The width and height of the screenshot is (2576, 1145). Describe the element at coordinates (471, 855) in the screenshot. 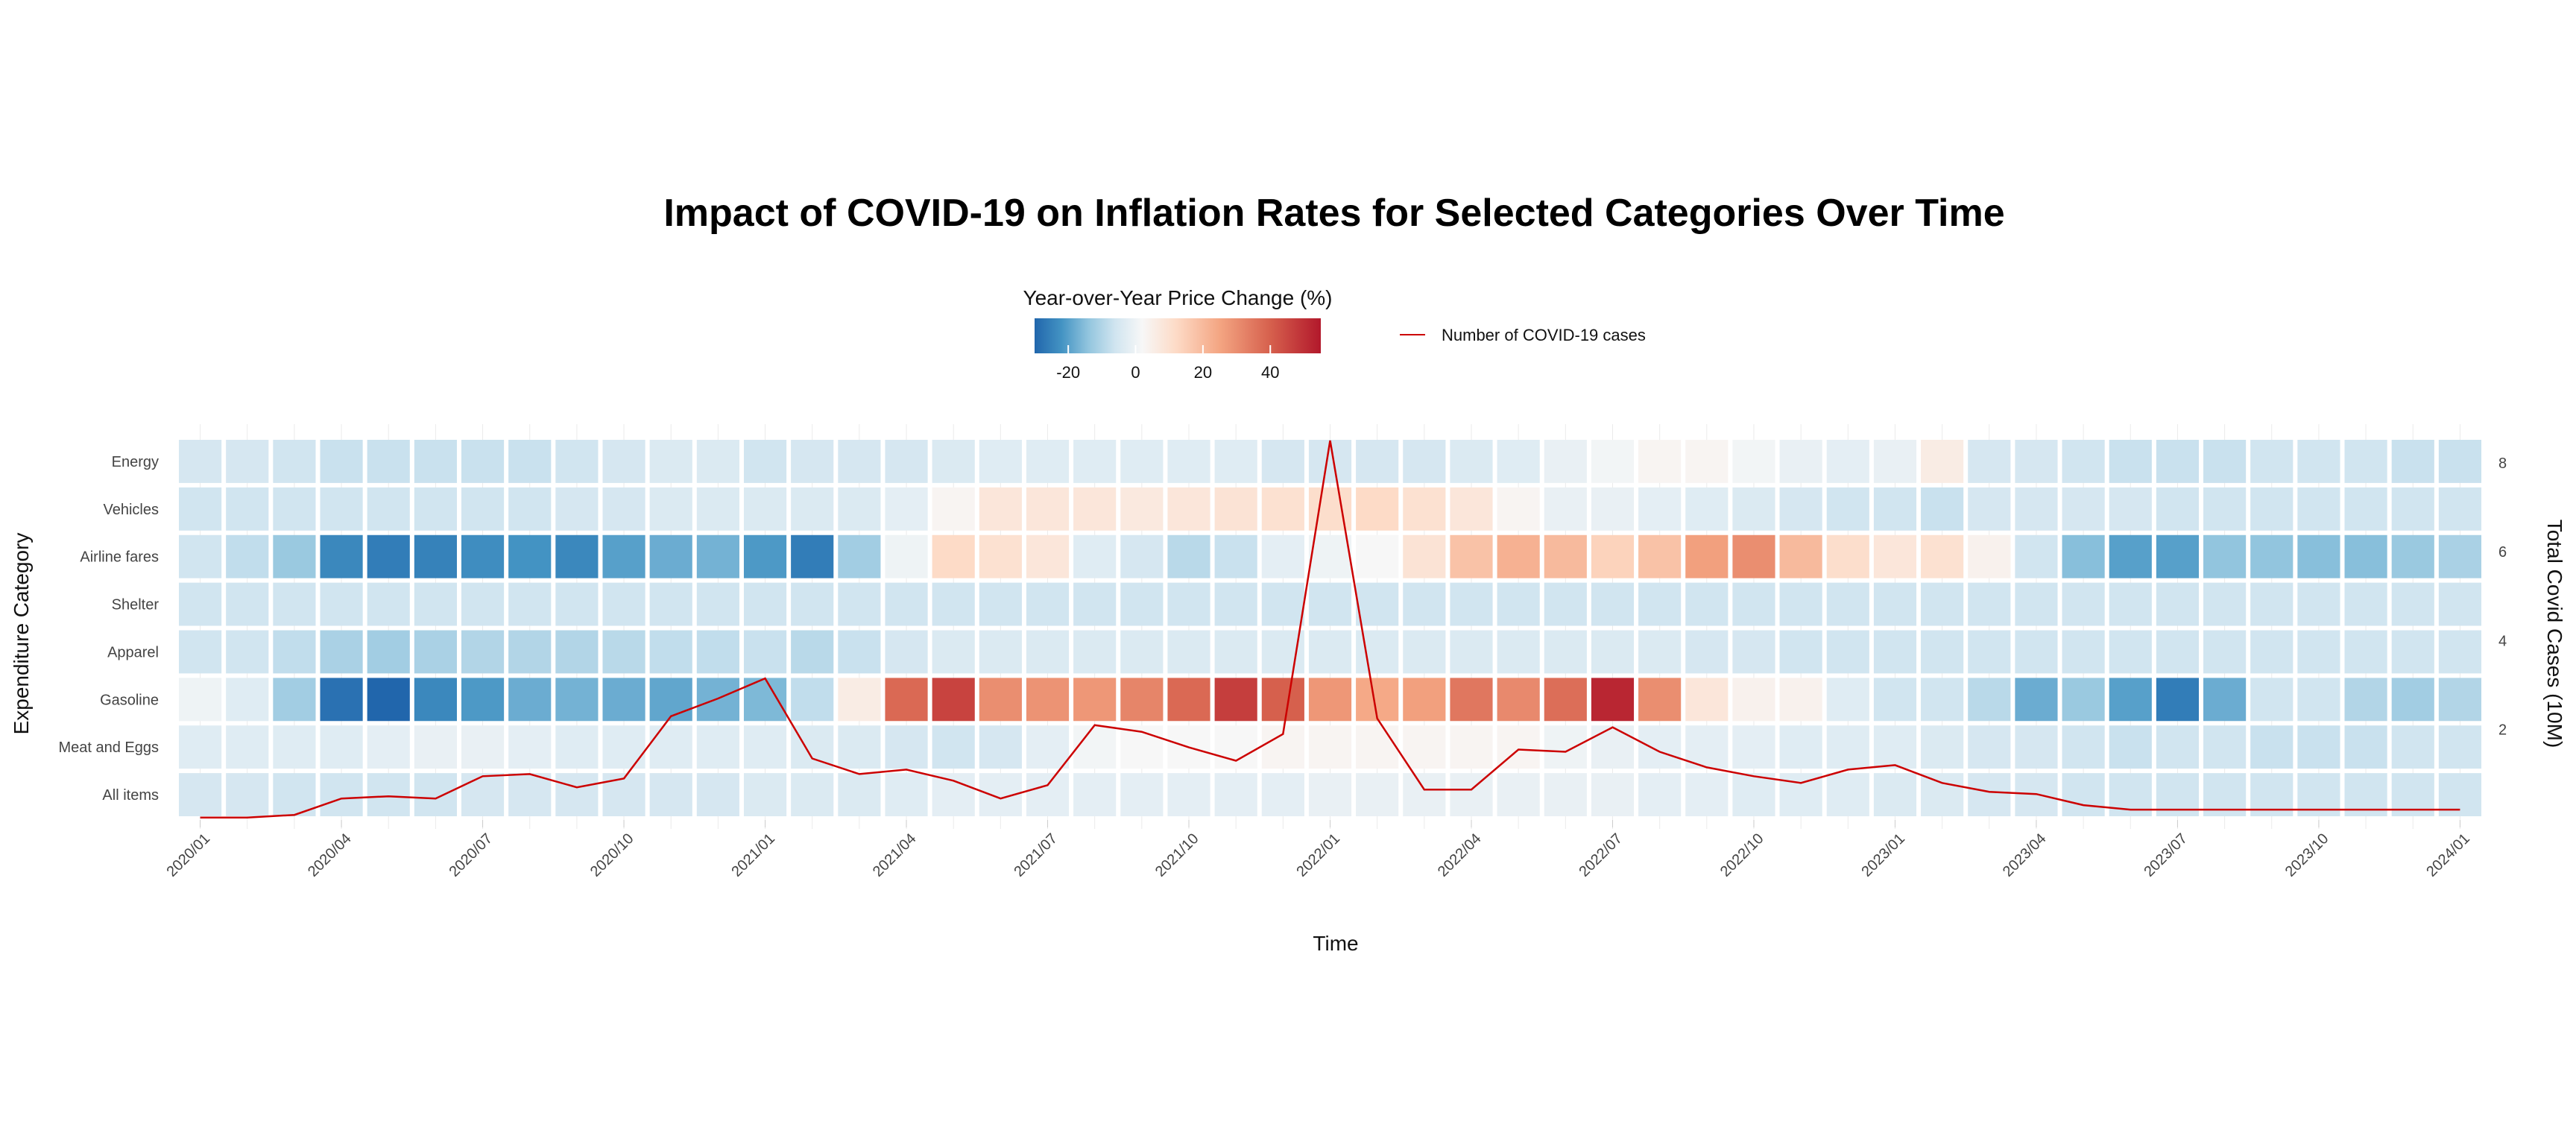

I see `x-tick-label: 2020/07` at that location.